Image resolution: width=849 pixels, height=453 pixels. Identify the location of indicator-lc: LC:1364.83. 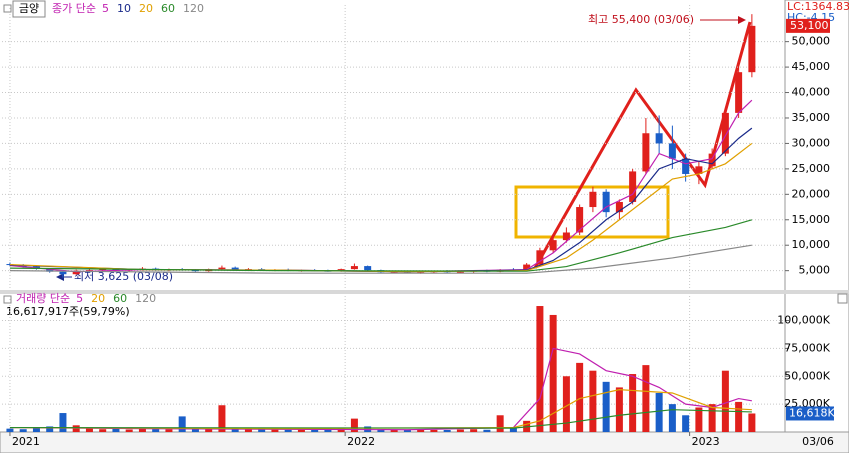
(818, 6).